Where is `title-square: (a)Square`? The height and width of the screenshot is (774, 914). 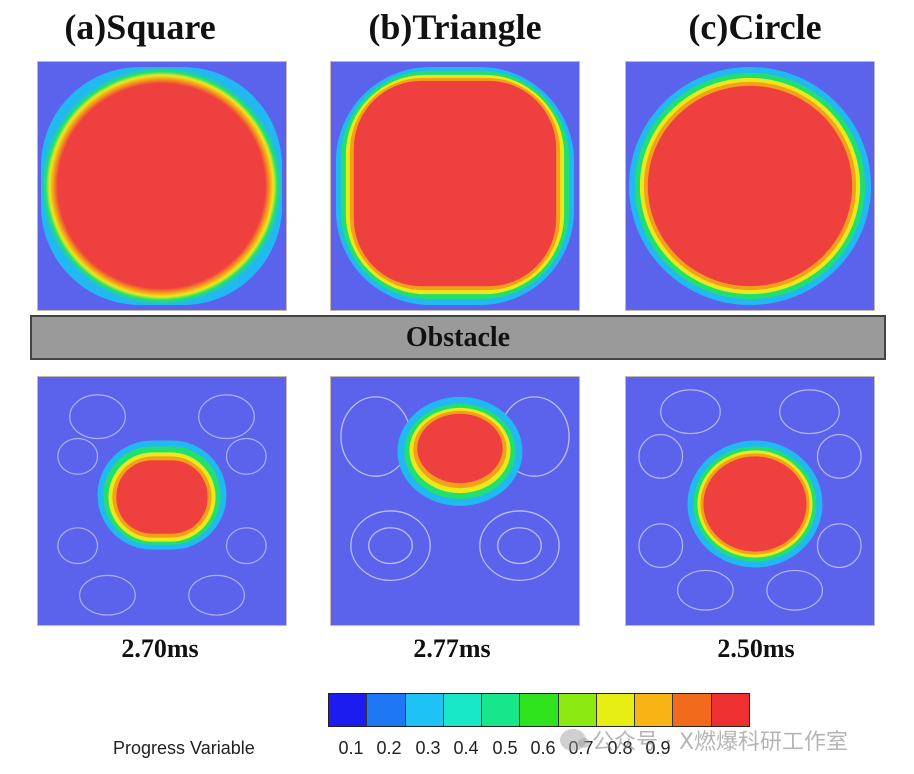 title-square: (a)Square is located at coordinates (140, 27).